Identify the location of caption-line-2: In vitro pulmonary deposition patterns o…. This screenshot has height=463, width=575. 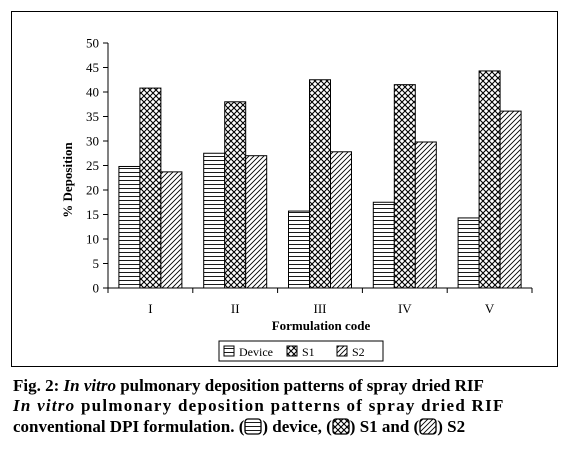
(259, 405).